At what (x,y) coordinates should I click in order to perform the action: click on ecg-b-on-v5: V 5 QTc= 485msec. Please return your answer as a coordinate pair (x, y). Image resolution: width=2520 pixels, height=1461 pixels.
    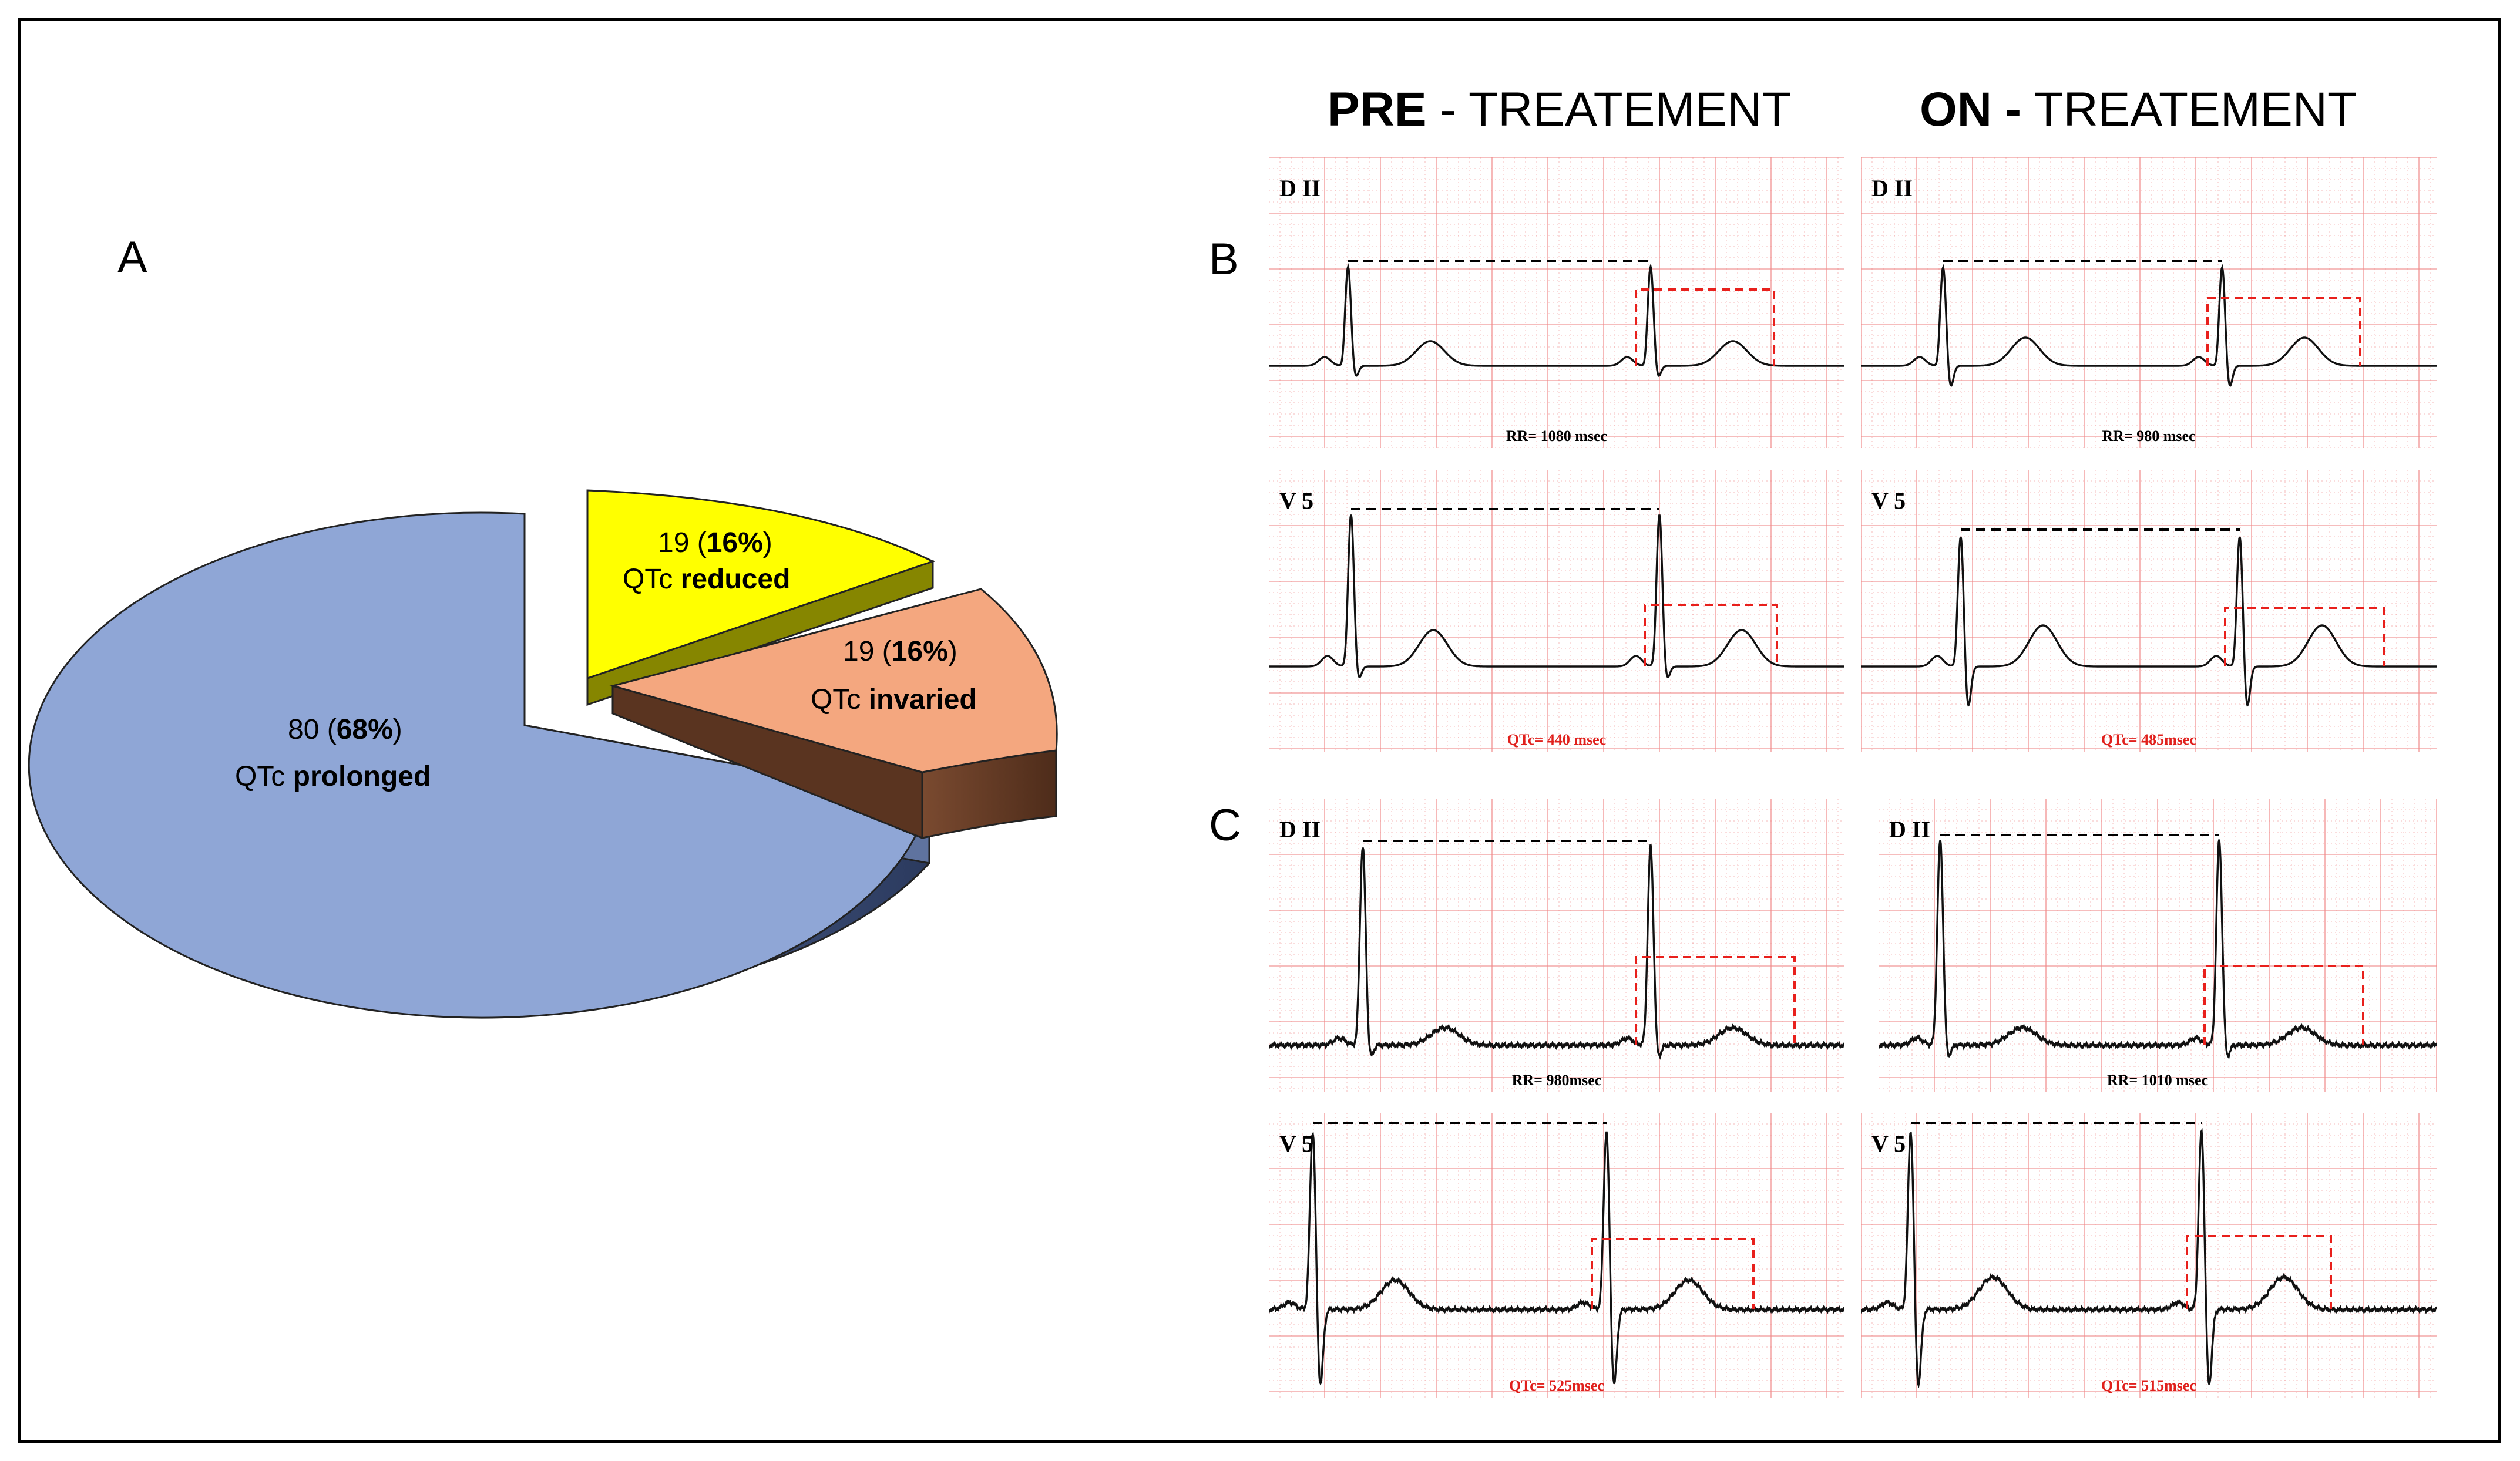
    Looking at the image, I should click on (2149, 611).